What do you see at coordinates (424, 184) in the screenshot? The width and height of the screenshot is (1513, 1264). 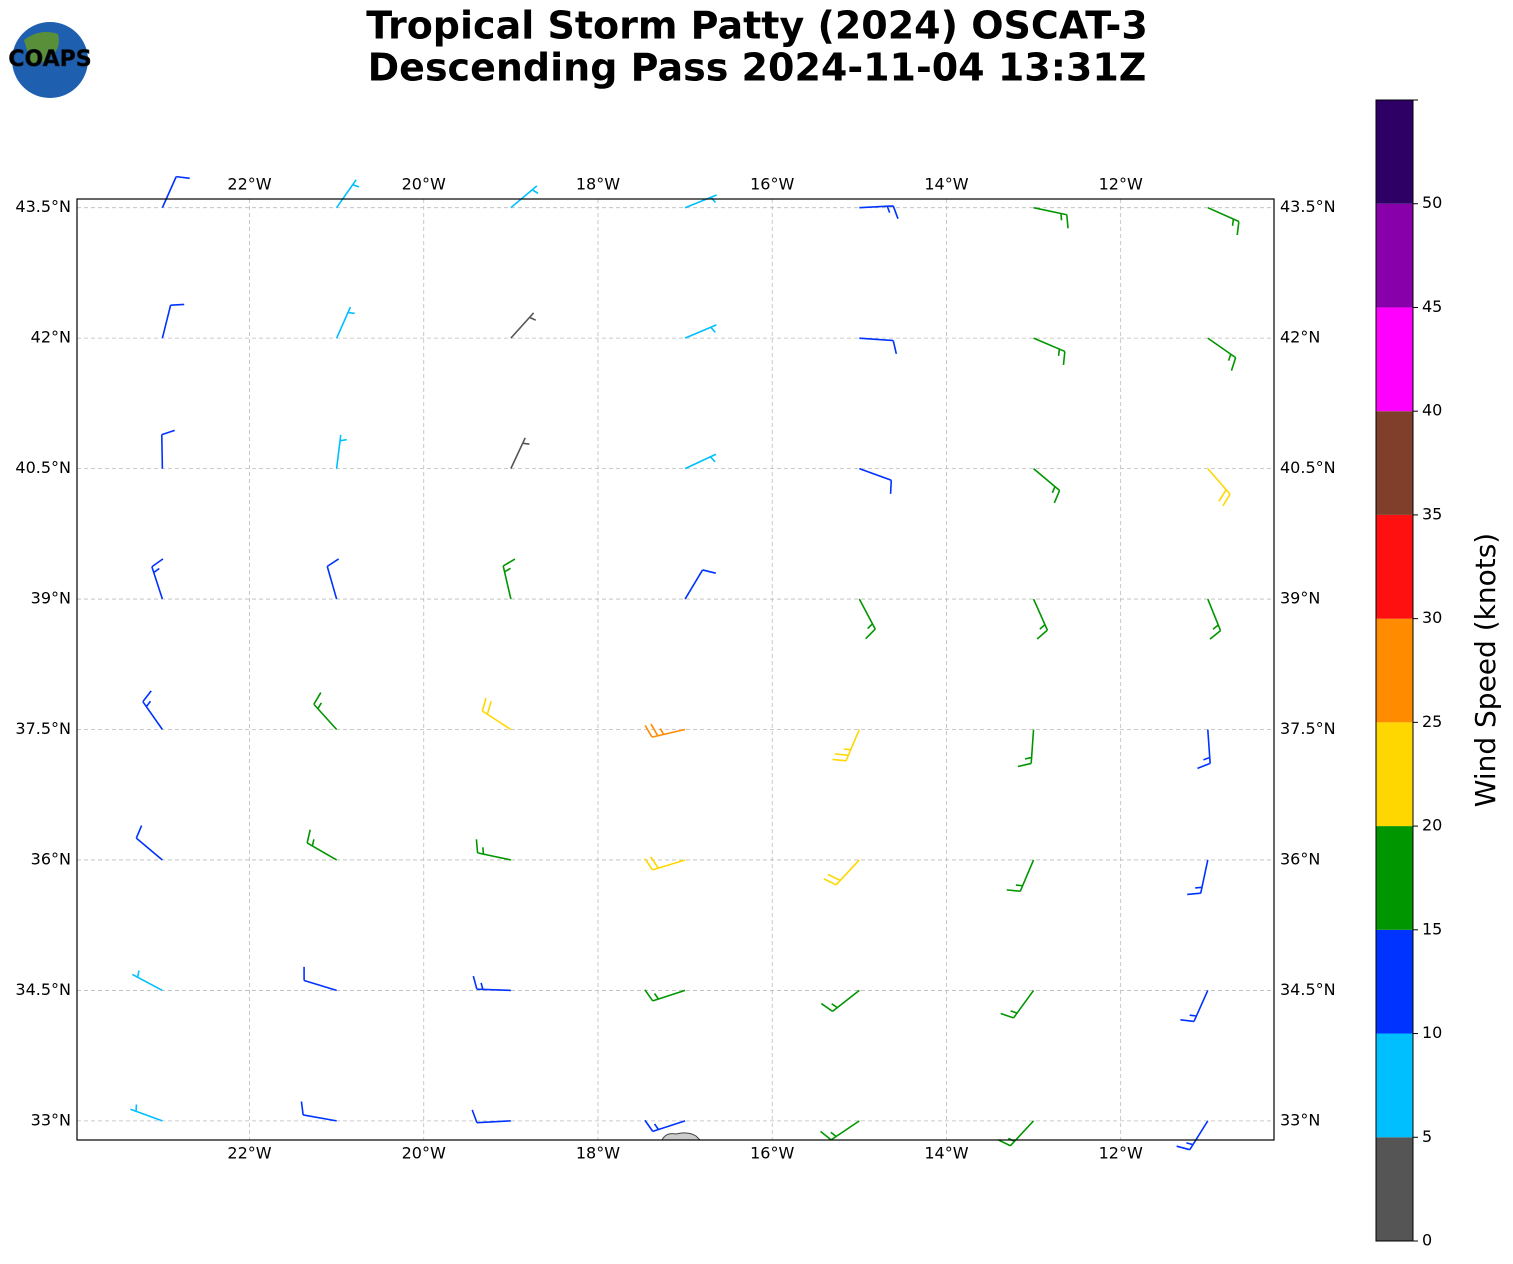 I see `x-tick-label: 20°W` at bounding box center [424, 184].